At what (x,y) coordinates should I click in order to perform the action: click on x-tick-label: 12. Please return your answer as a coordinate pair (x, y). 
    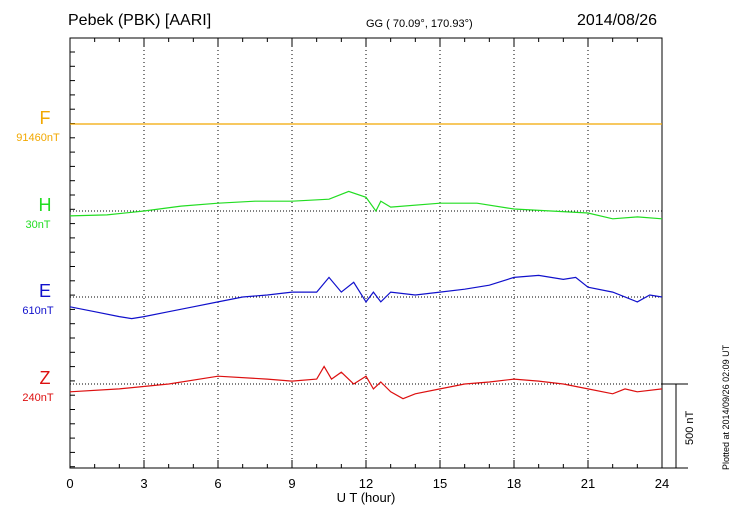
    Looking at the image, I should click on (366, 483).